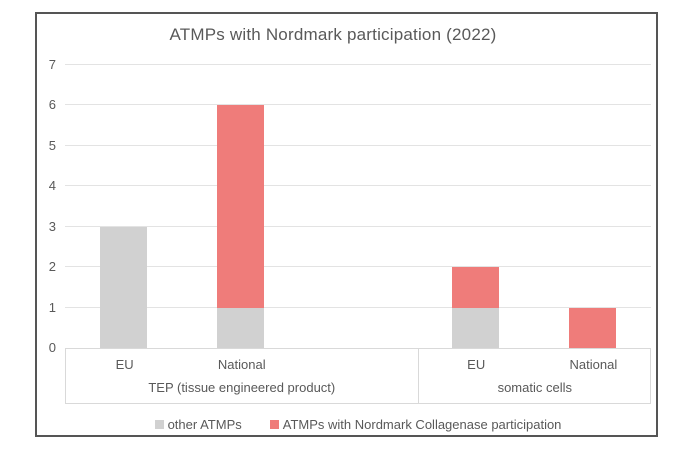 The height and width of the screenshot is (456, 687). I want to click on legend-item: other ATMPs, so click(198, 424).